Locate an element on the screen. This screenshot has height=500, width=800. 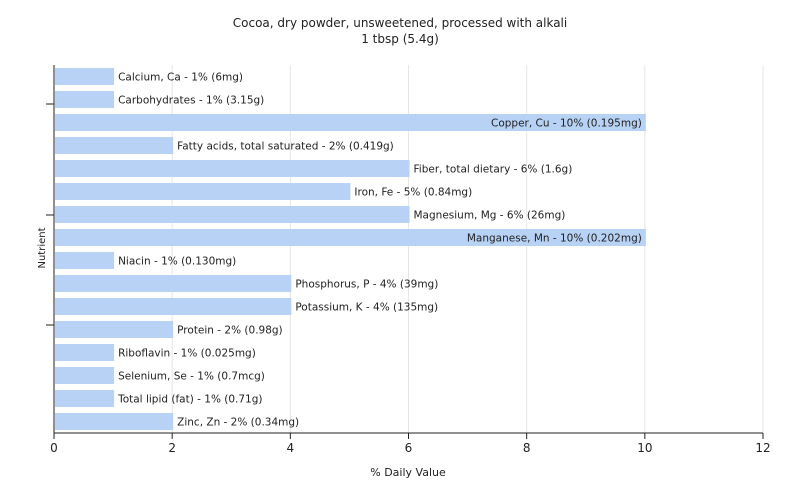
bar-label-4: Fiber, total dietary - 6% (1.6g) is located at coordinates (493, 170).